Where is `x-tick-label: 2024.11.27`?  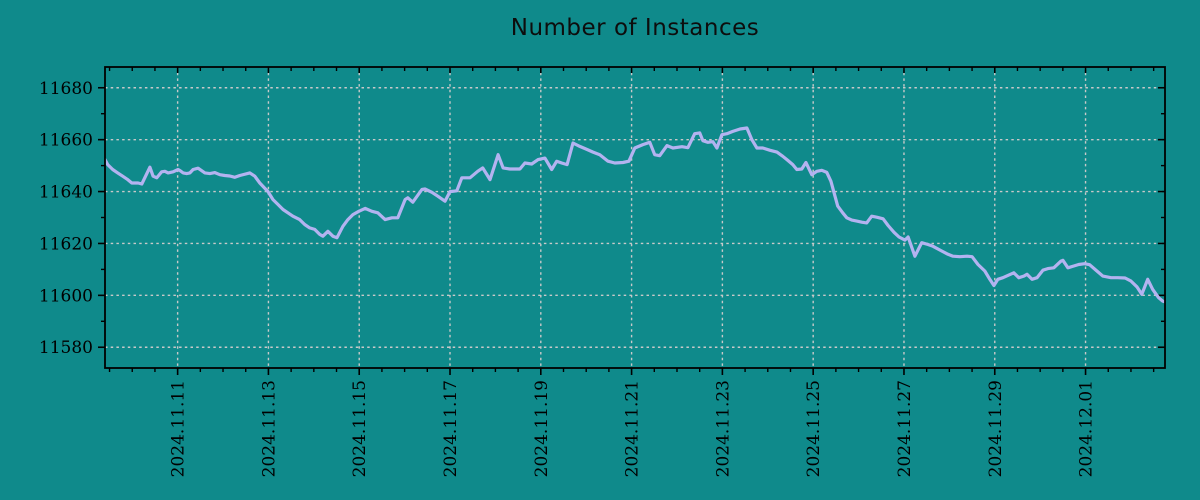 x-tick-label: 2024.11.27 is located at coordinates (905, 428).